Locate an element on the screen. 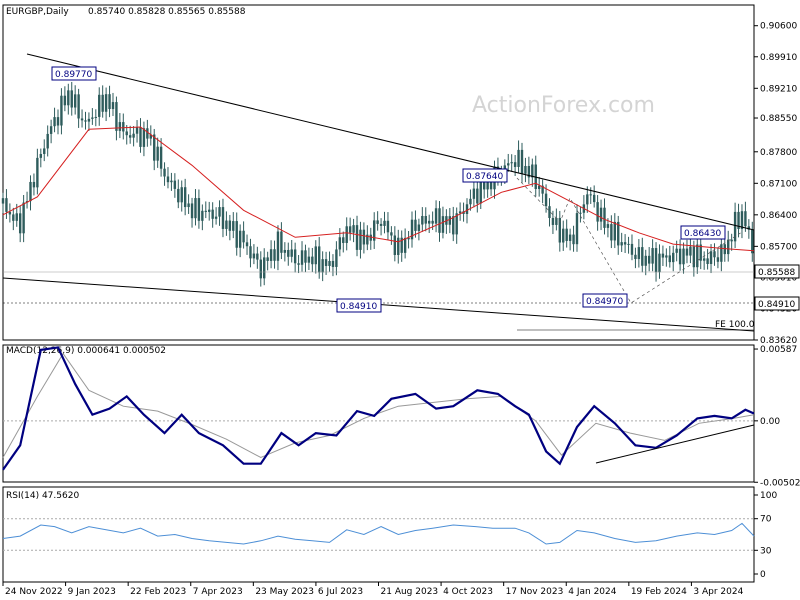 Image resolution: width=800 pixels, height=600 pixels. time-tick-label: 21 Aug 2023 is located at coordinates (410, 592).